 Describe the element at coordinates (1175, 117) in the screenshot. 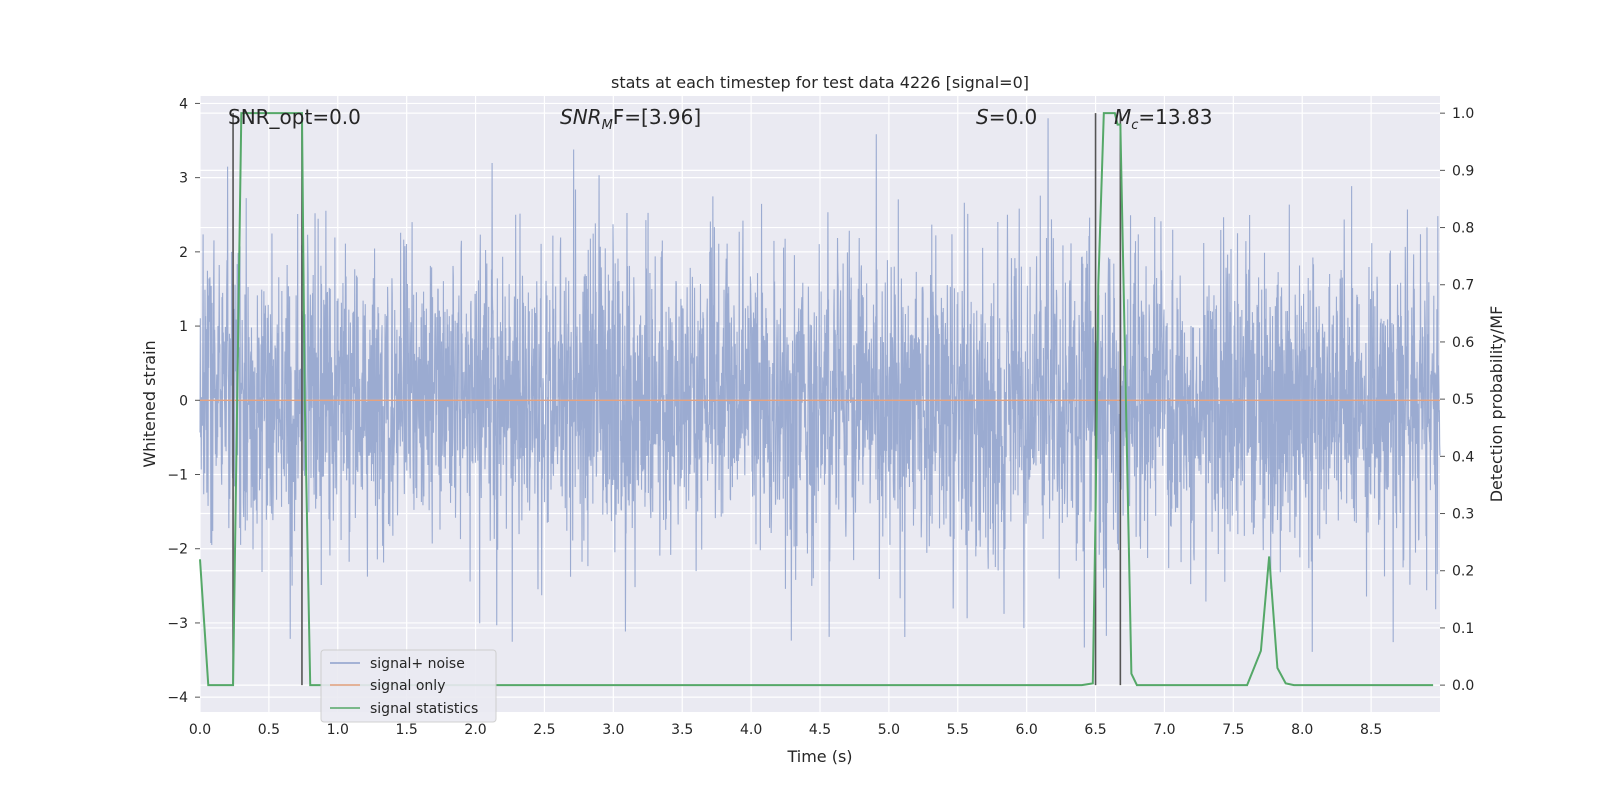

I see `mc-rest: =13.83` at that location.